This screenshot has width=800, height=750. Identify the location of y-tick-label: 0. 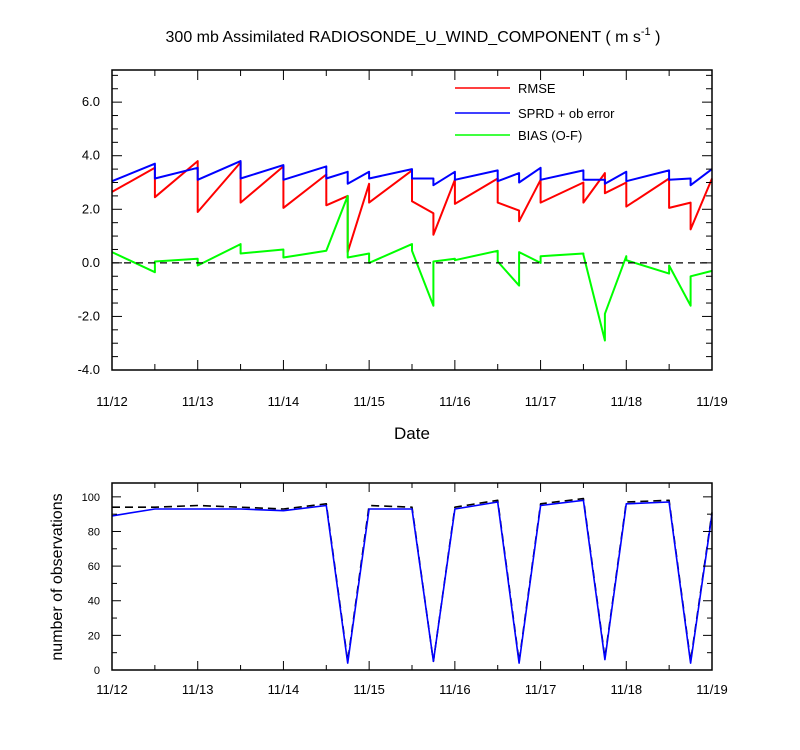
(97, 671).